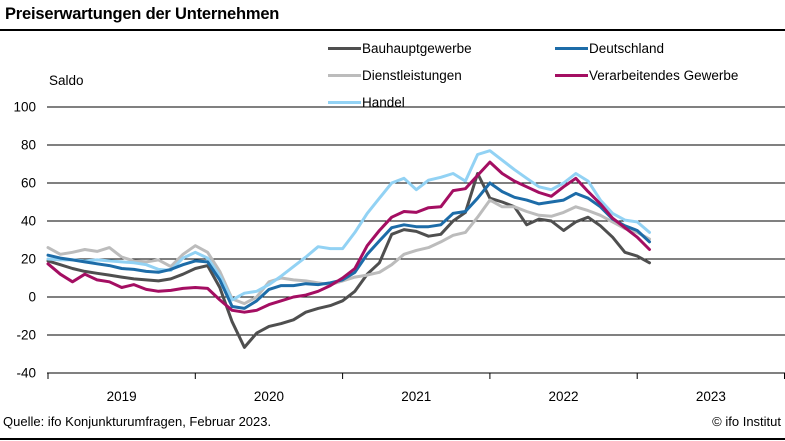 The width and height of the screenshot is (785, 441). I want to click on legend-item-dienstleistungen: Dienstleistungen, so click(441, 75).